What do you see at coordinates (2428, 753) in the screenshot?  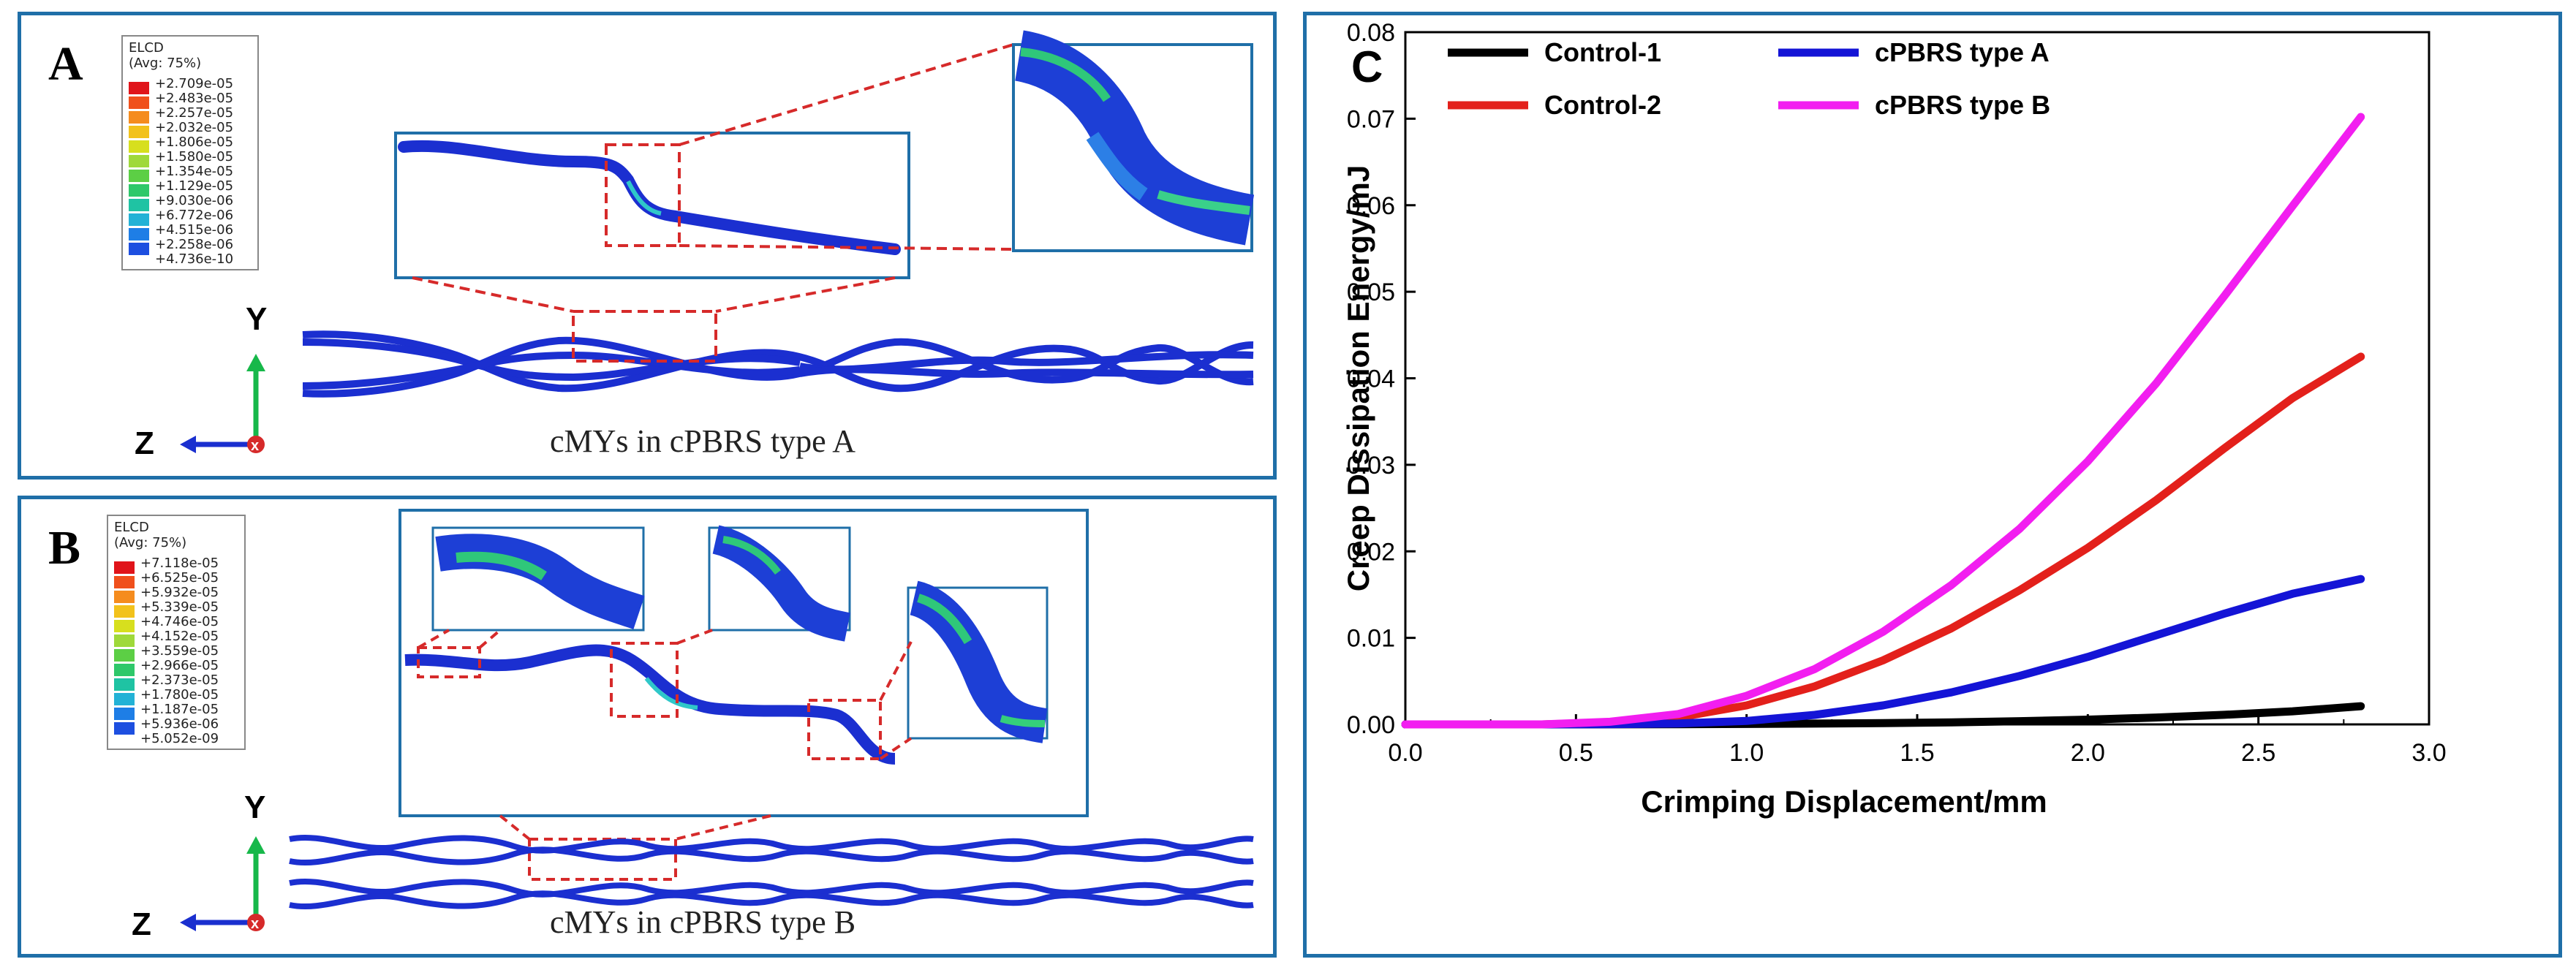 I see `x-tick-label: 3.0` at bounding box center [2428, 753].